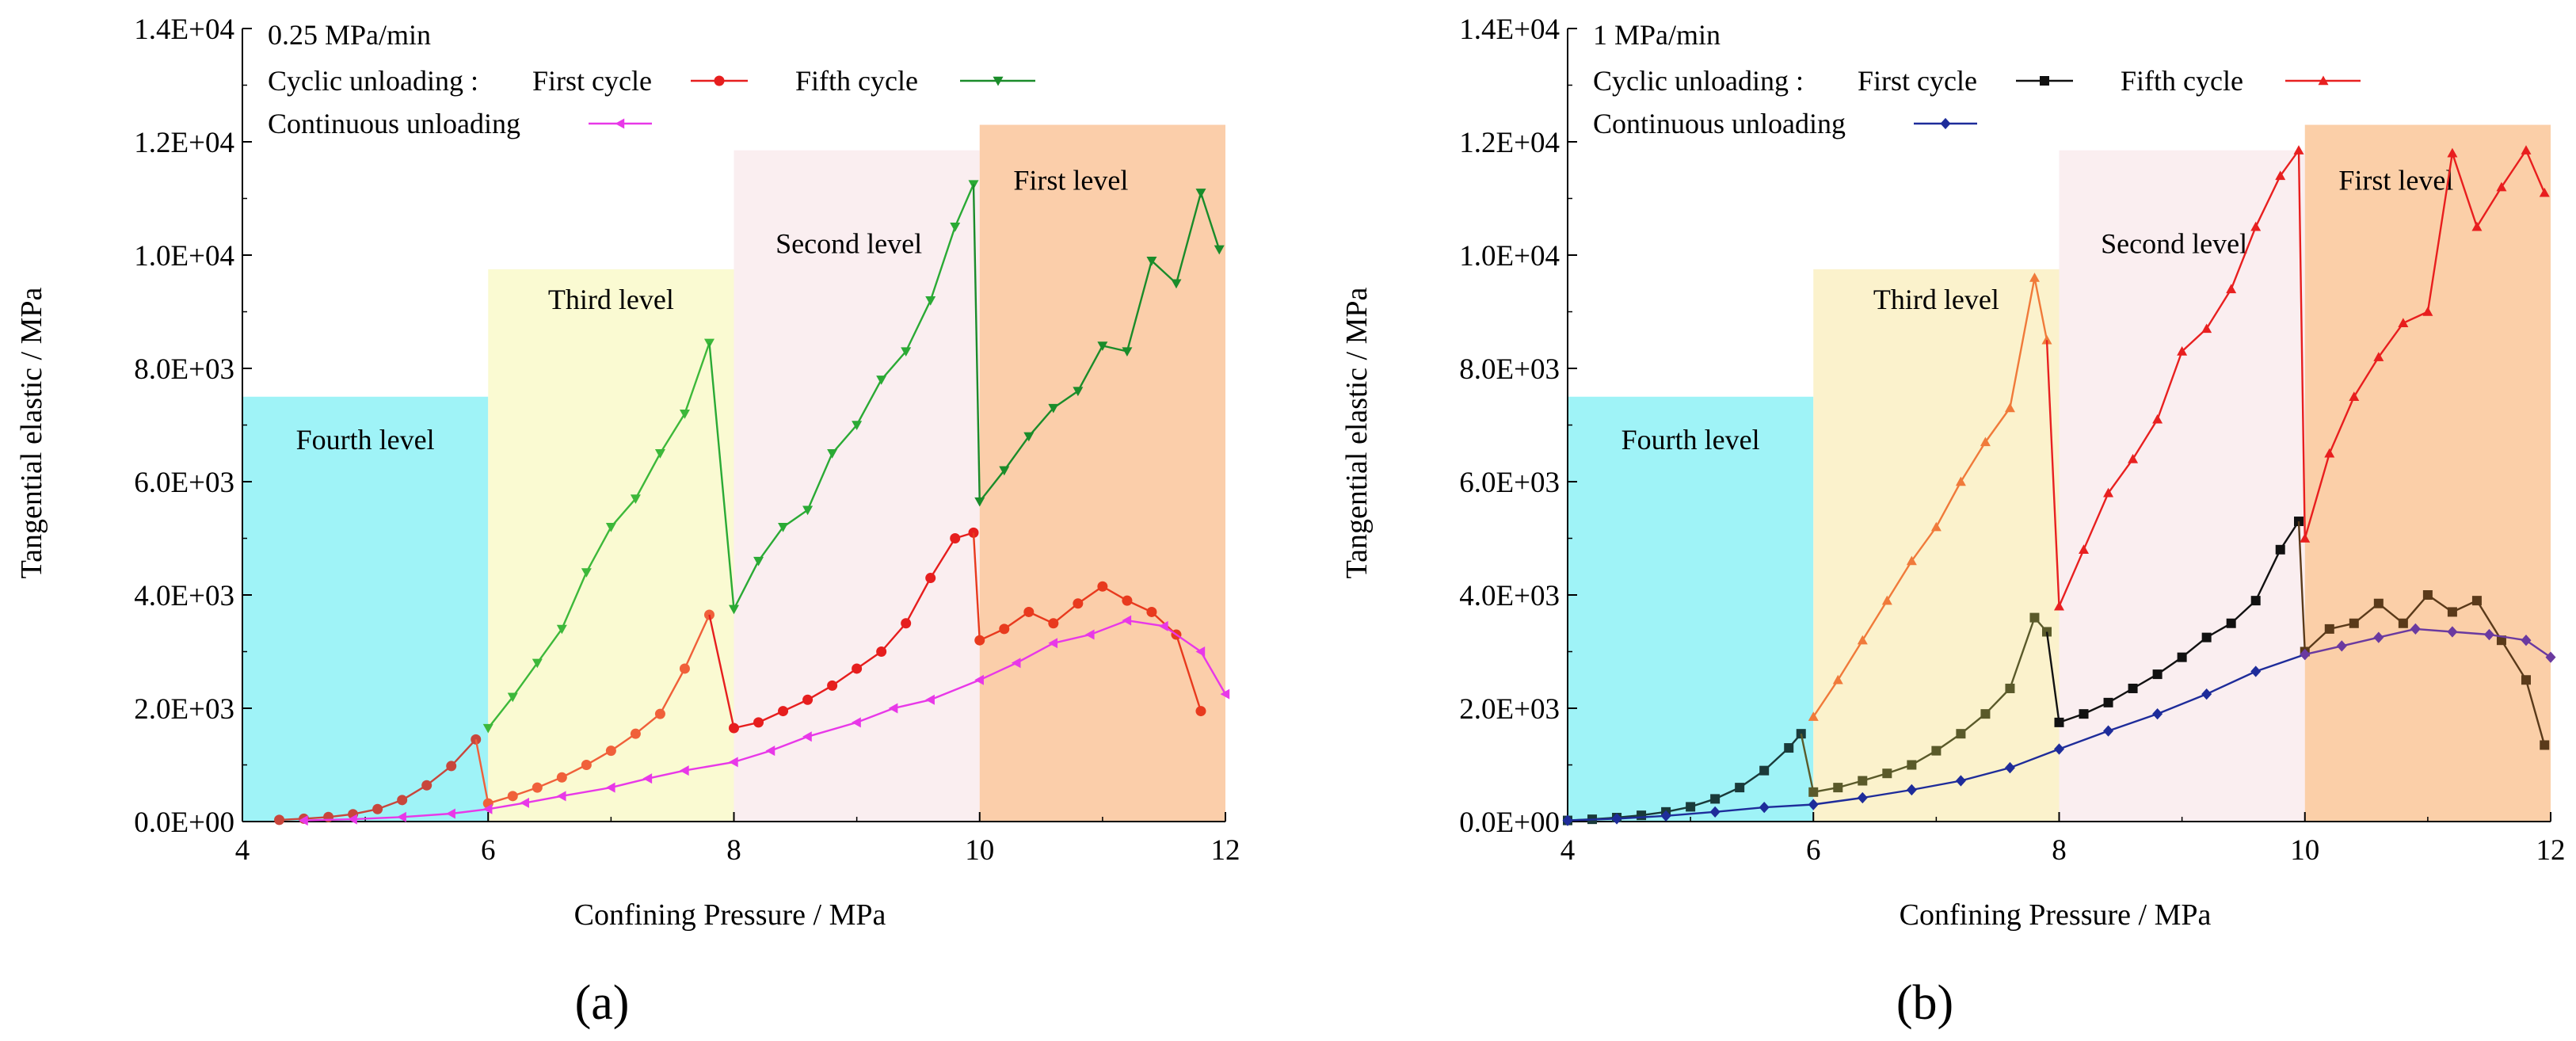 Image resolution: width=2576 pixels, height=1041 pixels. What do you see at coordinates (857, 486) in the screenshot?
I see `level-region-second-level` at bounding box center [857, 486].